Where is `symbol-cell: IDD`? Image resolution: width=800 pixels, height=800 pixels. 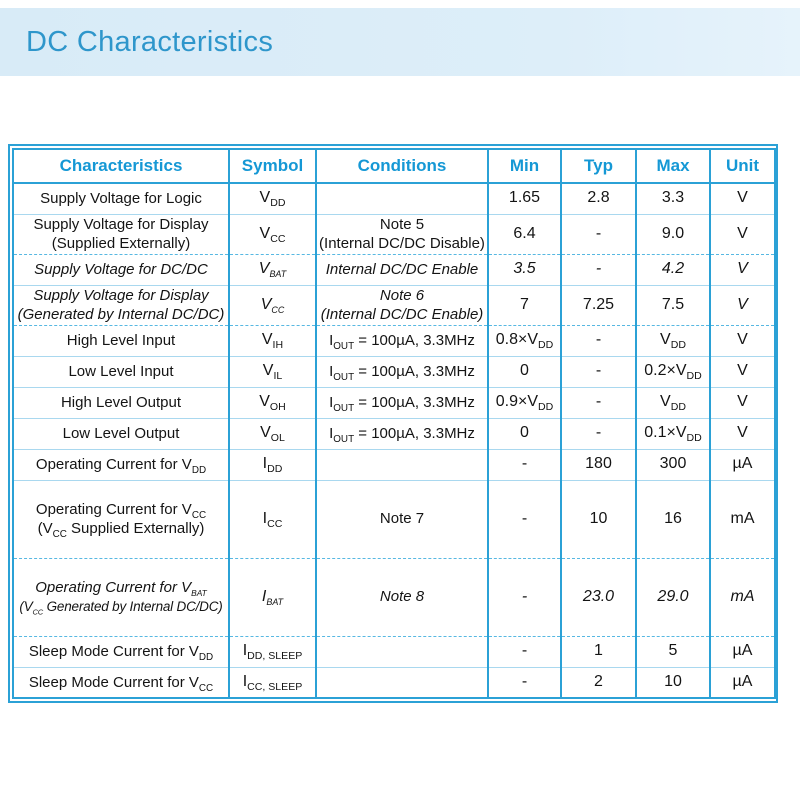
symbol-cell: IDD is located at coordinates (272, 464).